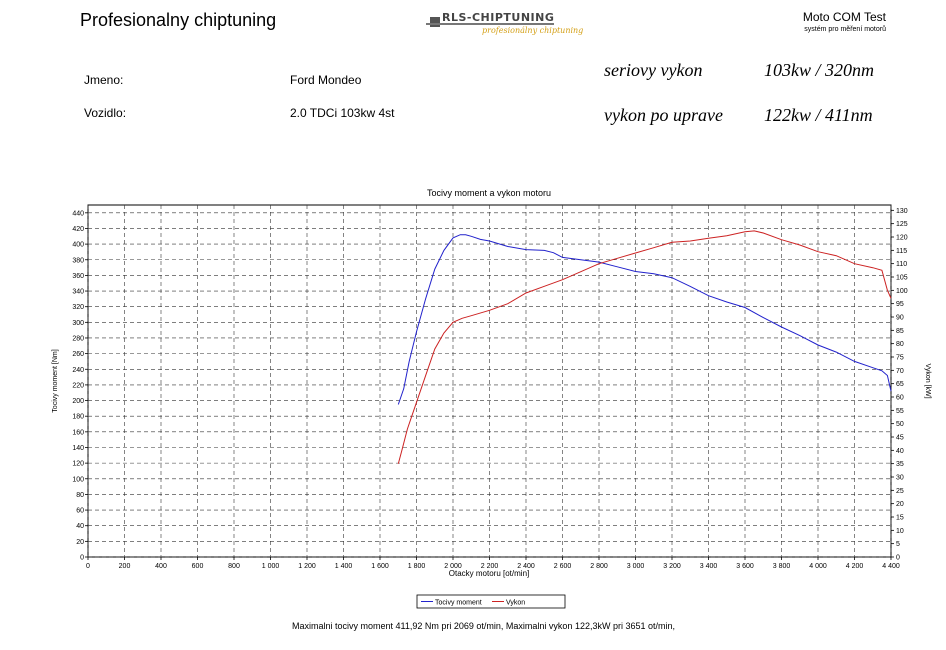 Image resolution: width=946 pixels, height=650 pixels. Describe the element at coordinates (900, 358) in the screenshot. I see `y-right-tick-label: 75` at that location.